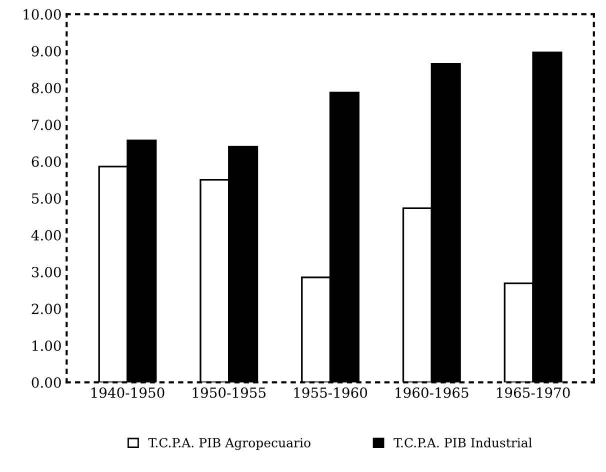 This screenshot has height=472, width=606. Describe the element at coordinates (46, 272) in the screenshot. I see `y-tick-label: 3.00` at that location.